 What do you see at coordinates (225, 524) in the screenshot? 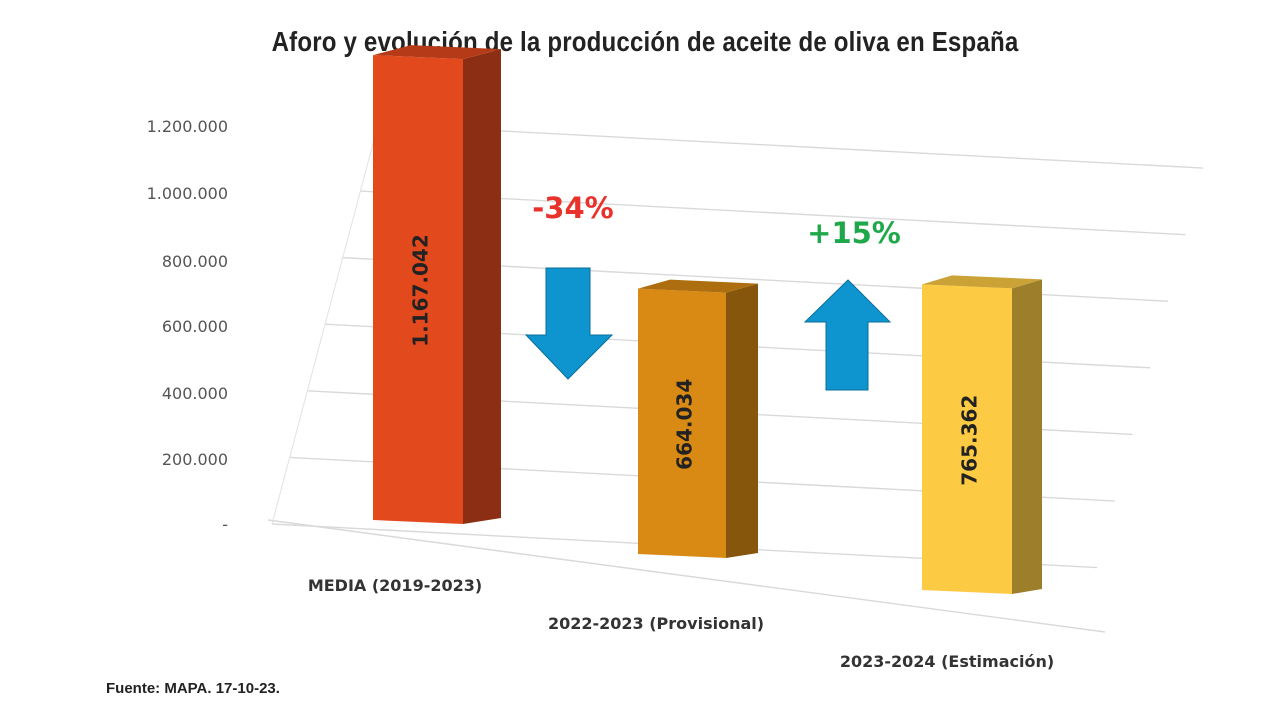
I see `y-tick-label: -` at bounding box center [225, 524].